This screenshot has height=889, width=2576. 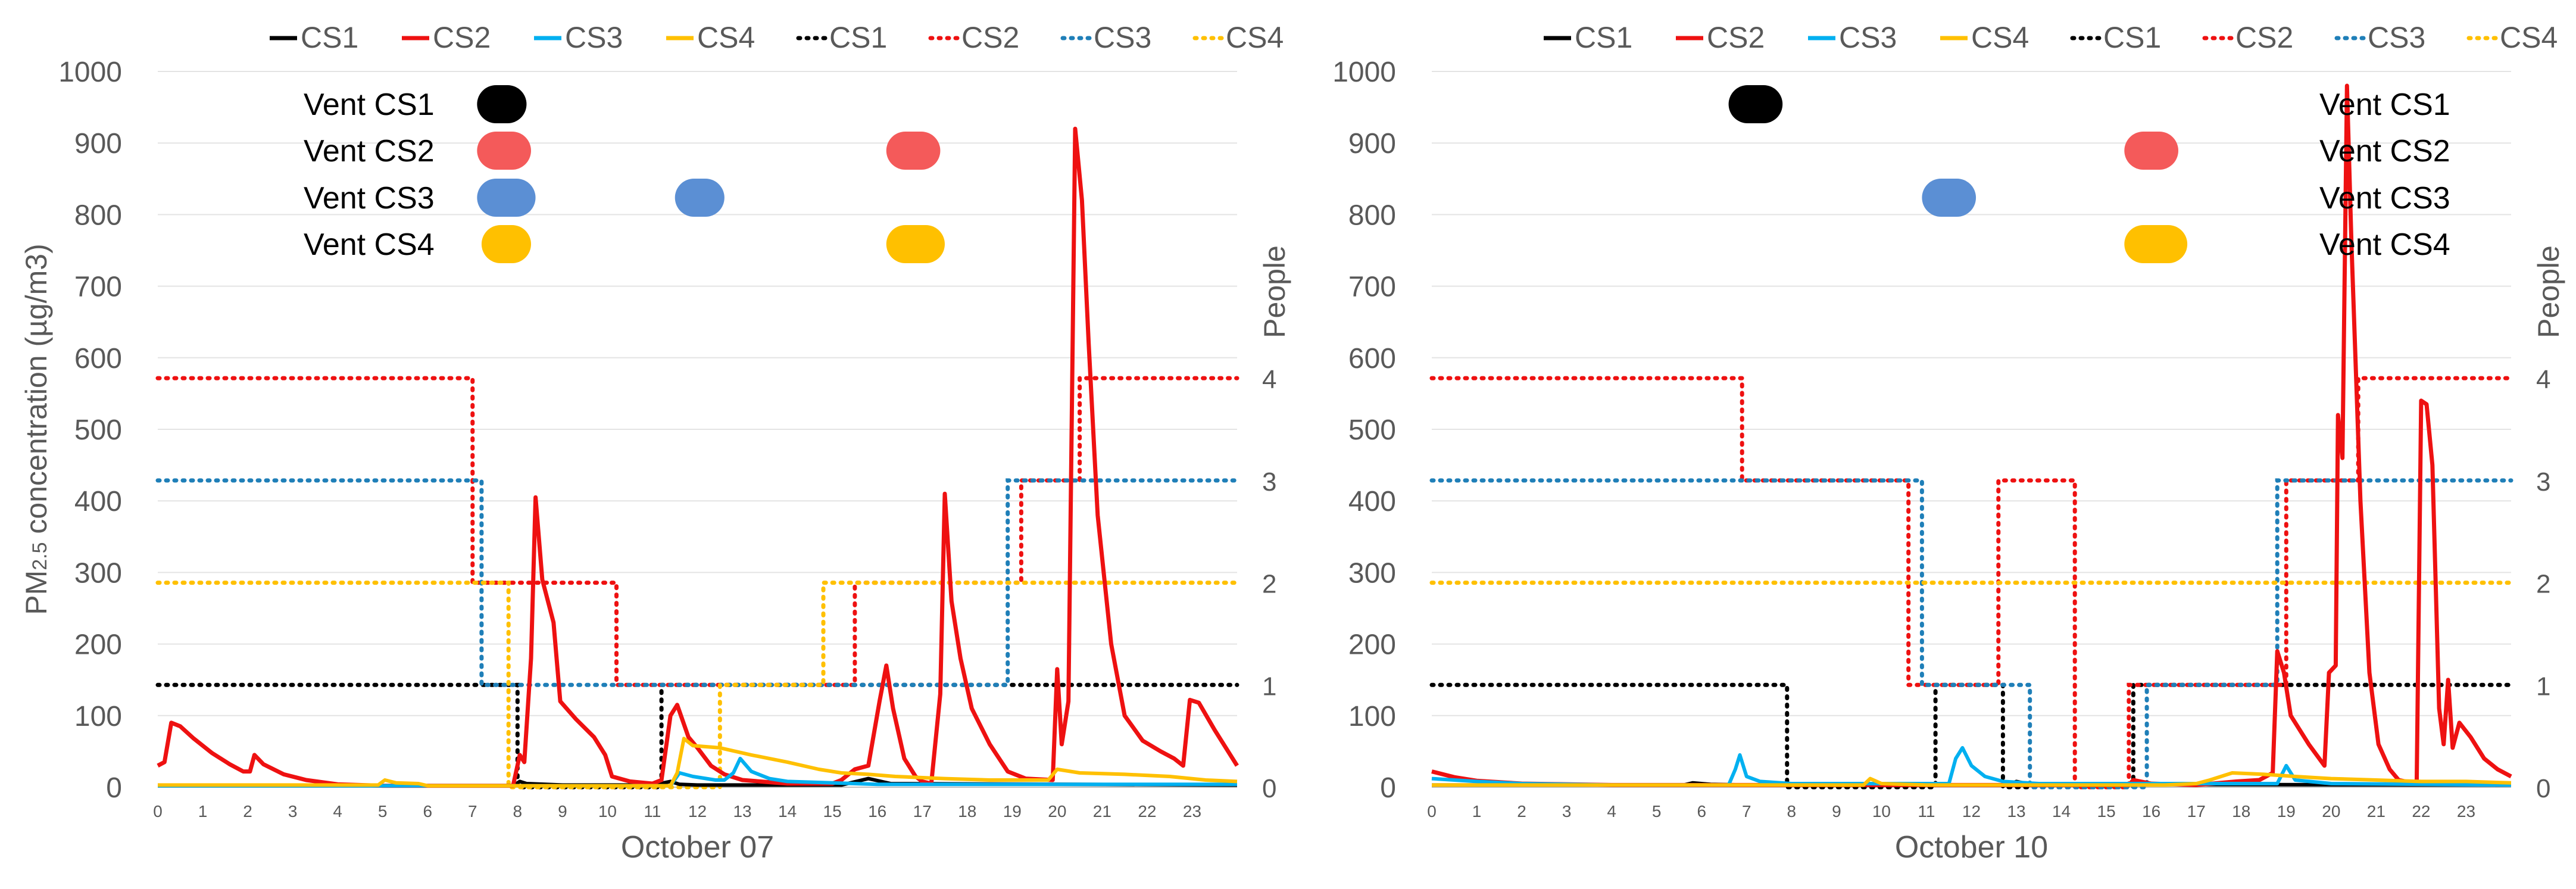 I want to click on x-tick-label: 14, so click(x=2061, y=811).